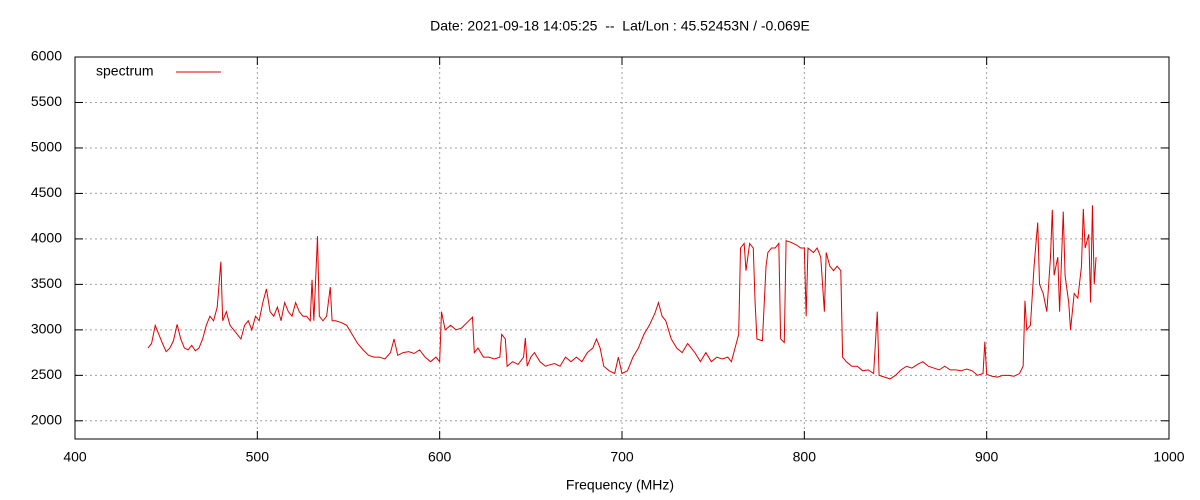  I want to click on x-tick-label: 700, so click(622, 457).